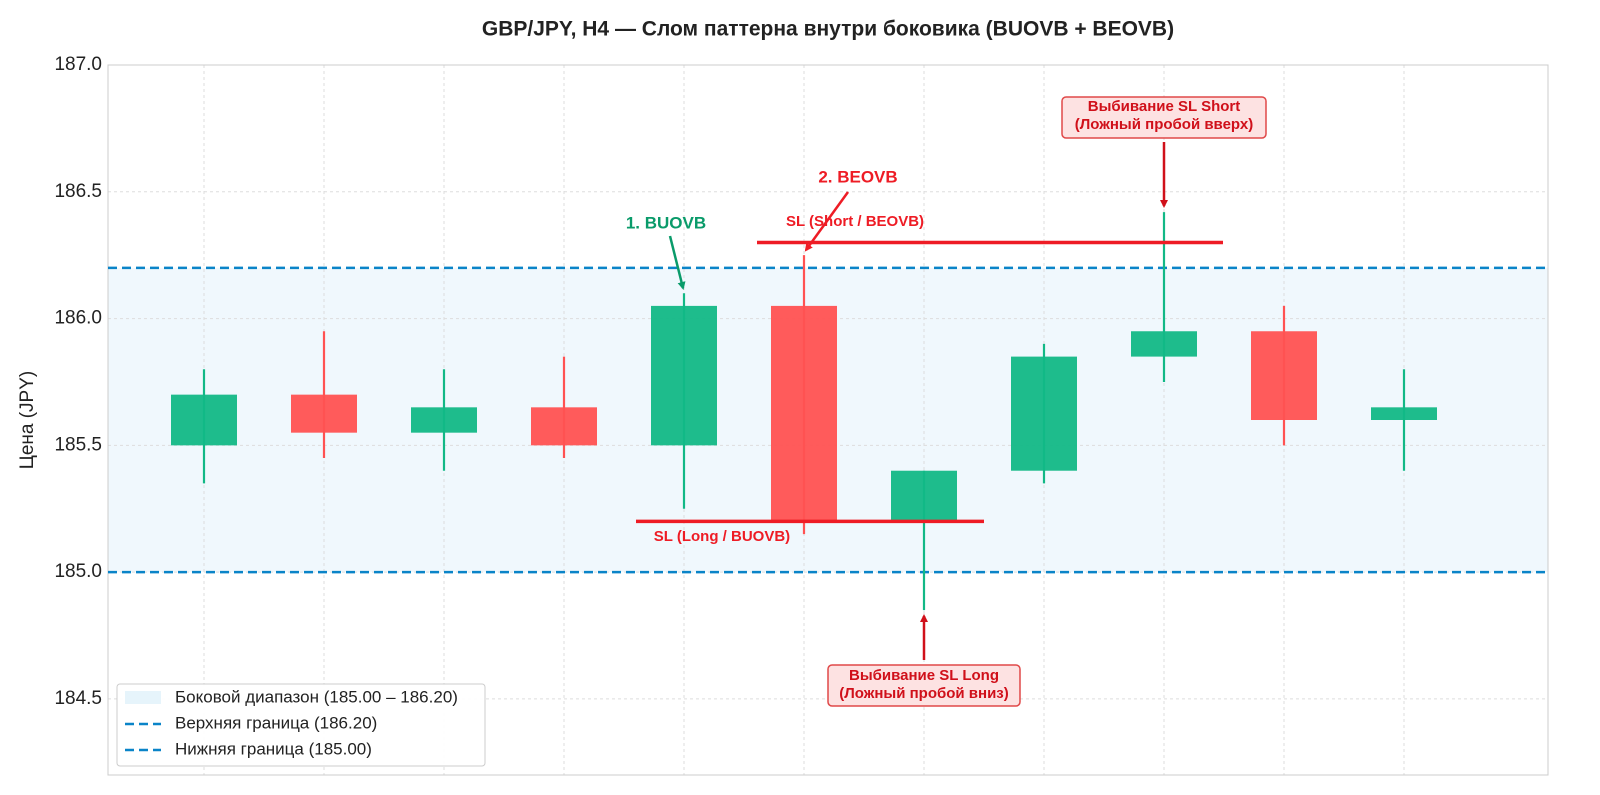 The width and height of the screenshot is (1600, 795). What do you see at coordinates (143, 697) in the screenshot?
I see `legend-swatch` at bounding box center [143, 697].